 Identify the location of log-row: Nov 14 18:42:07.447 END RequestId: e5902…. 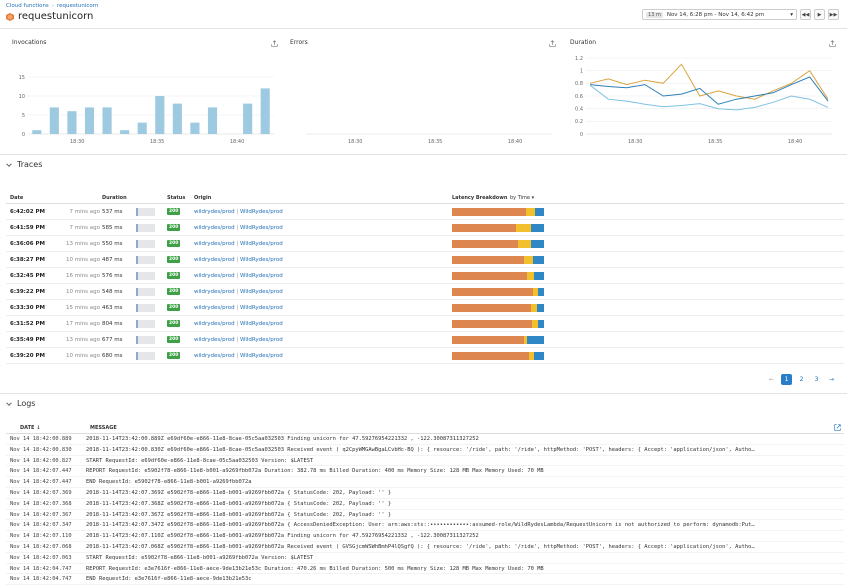
(425, 482).